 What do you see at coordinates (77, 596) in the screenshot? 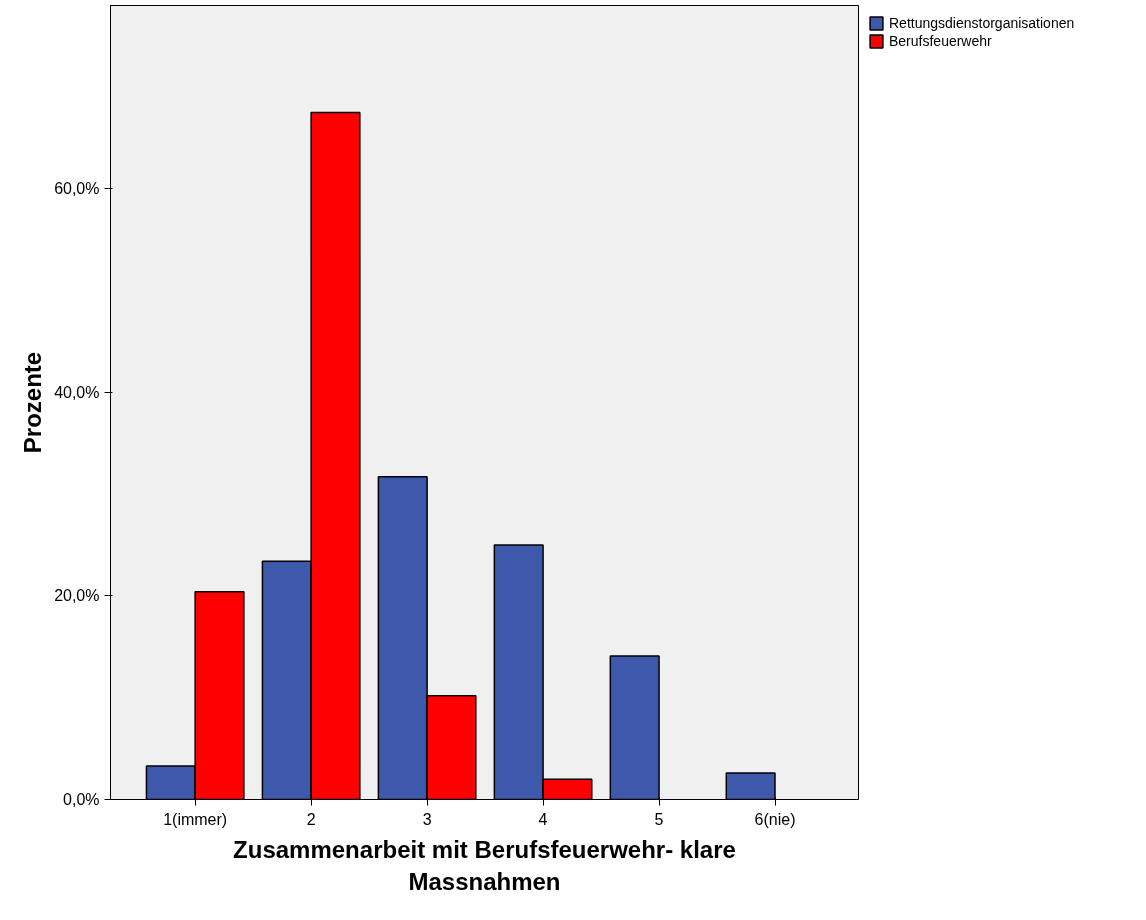
I see `y-tick-label: 20,0%` at bounding box center [77, 596].